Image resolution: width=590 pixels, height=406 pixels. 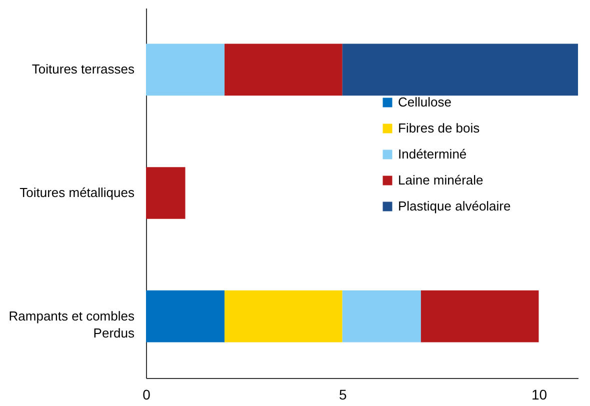 I want to click on legend-label: Fibres de bois, so click(x=439, y=128).